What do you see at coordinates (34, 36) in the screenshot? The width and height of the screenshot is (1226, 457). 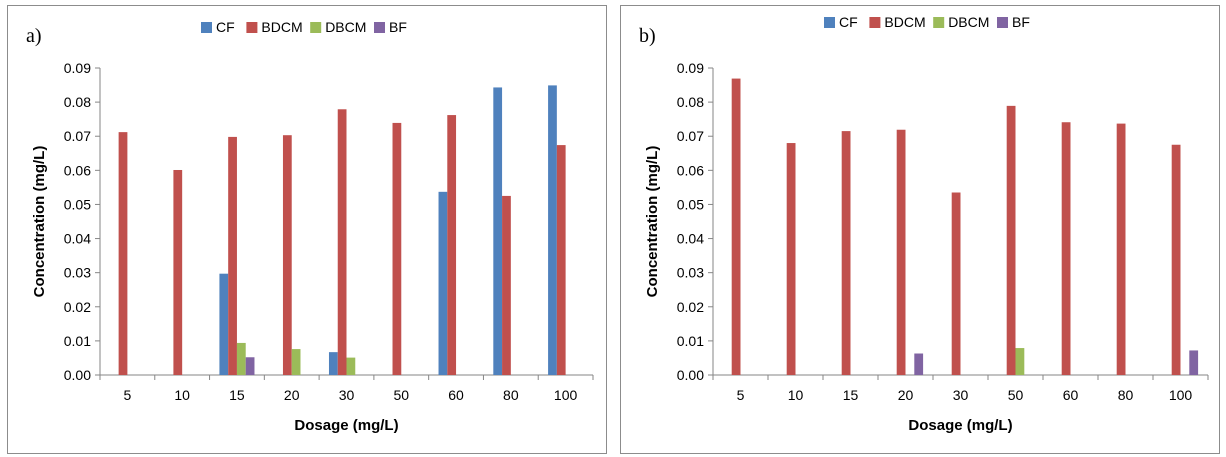 I see `panel-label-a: a)` at bounding box center [34, 36].